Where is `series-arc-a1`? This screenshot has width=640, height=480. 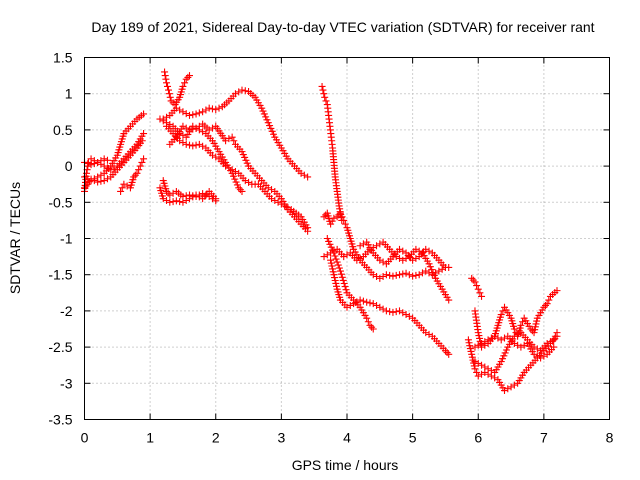 series-arc-a1 is located at coordinates (114, 147).